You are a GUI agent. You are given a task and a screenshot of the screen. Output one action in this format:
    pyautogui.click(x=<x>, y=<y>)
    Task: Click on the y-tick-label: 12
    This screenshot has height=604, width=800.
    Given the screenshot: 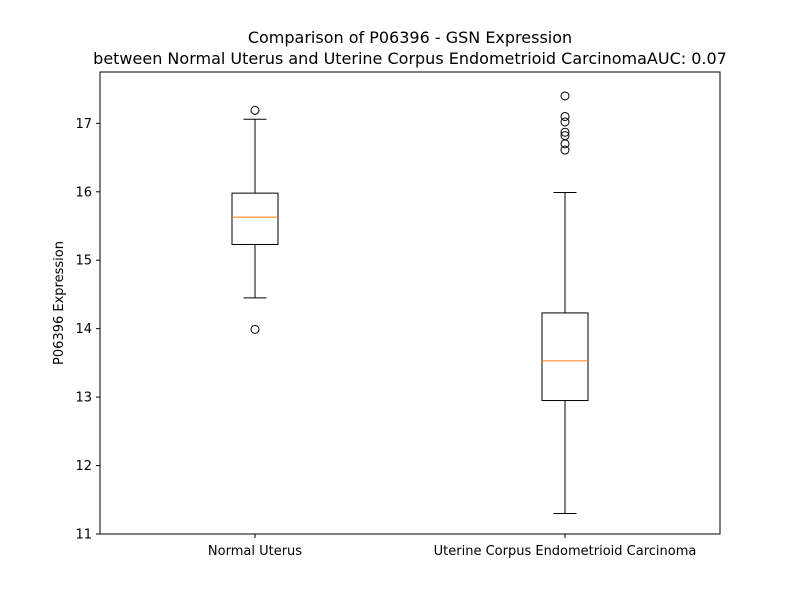 What is the action you would take?
    pyautogui.click(x=83, y=466)
    